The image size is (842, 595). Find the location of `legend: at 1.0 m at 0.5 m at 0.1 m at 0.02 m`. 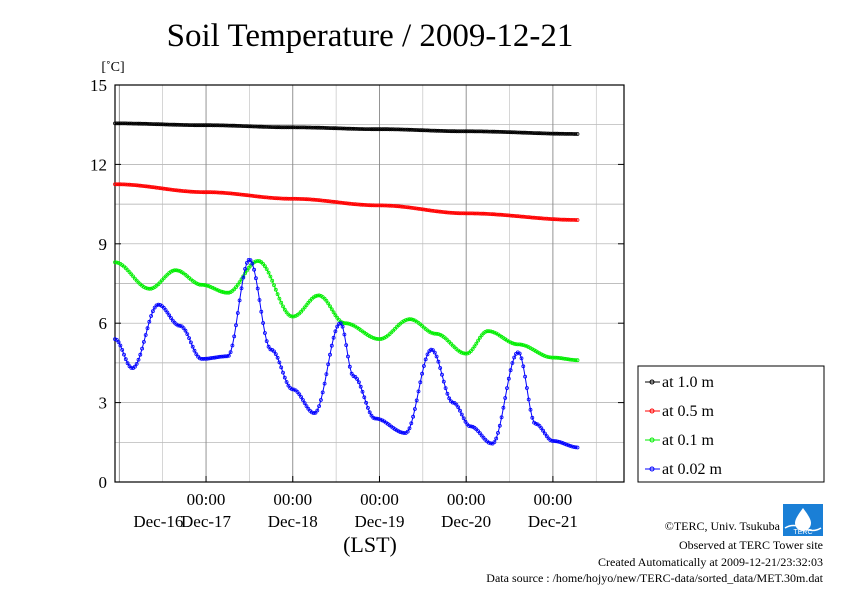

legend: at 1.0 m at 0.5 m at 0.1 m at 0.02 m is located at coordinates (731, 424).